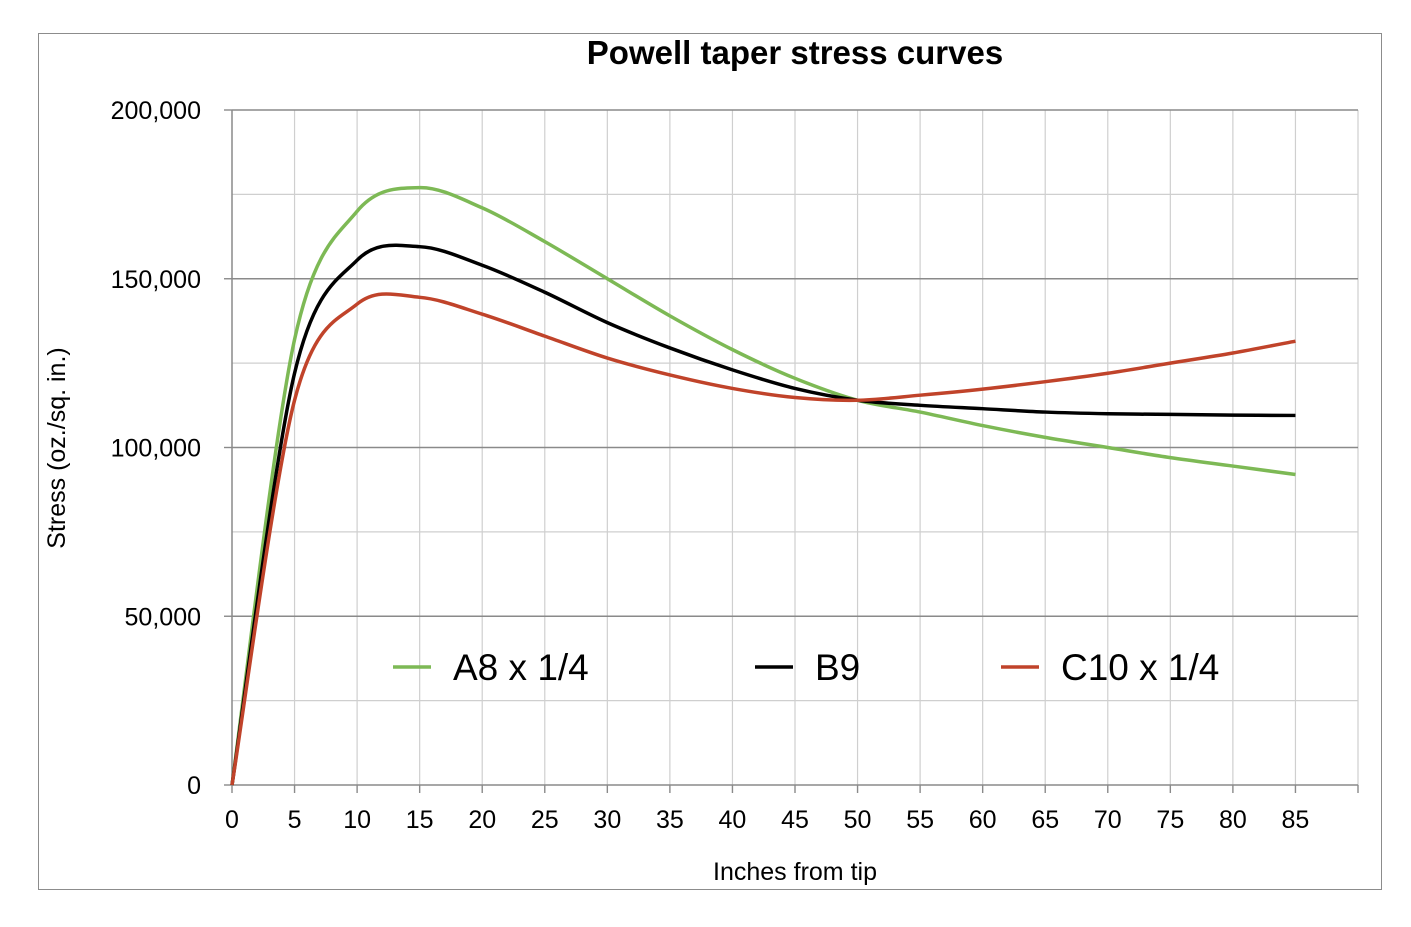 The image size is (1411, 927). I want to click on x-tick-label: 15, so click(420, 820).